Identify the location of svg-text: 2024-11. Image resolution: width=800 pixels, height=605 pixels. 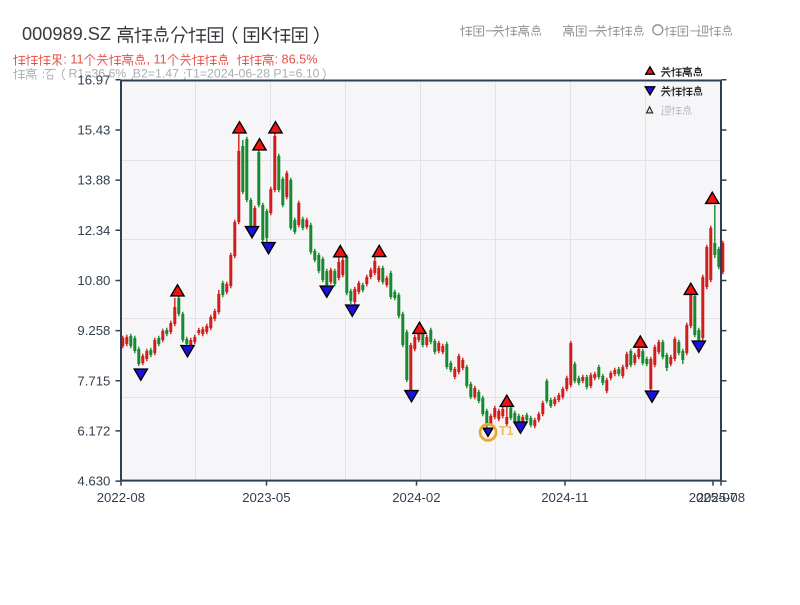
(564, 497).